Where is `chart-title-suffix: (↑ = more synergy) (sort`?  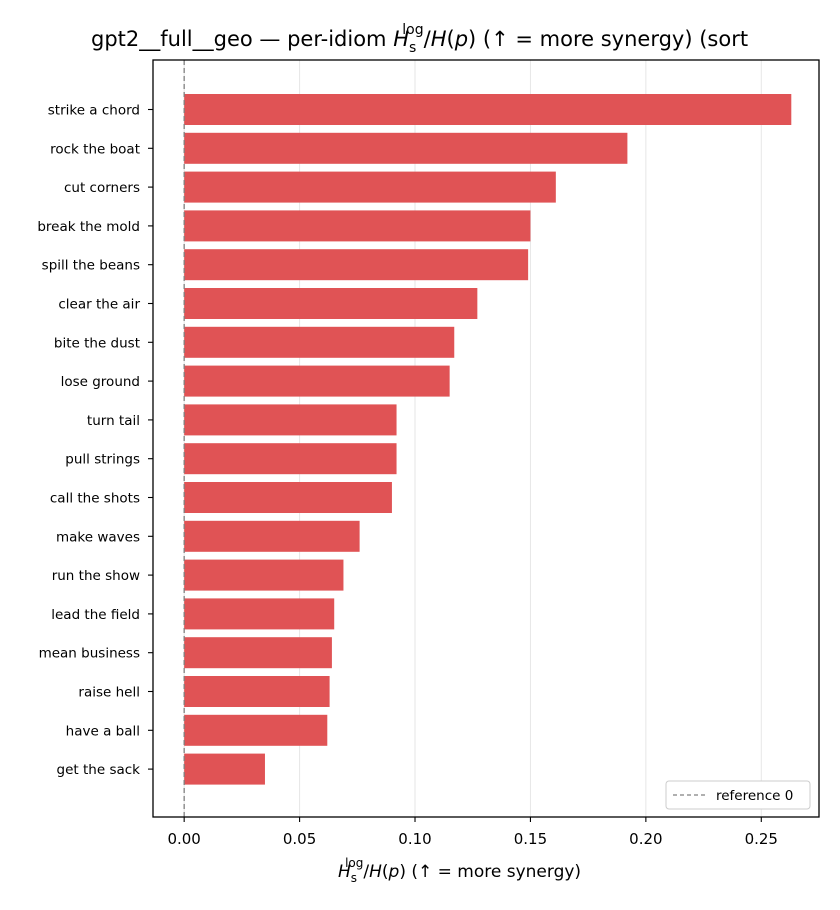
chart-title-suffix: (↑ = more synergy) (sort is located at coordinates (612, 39).